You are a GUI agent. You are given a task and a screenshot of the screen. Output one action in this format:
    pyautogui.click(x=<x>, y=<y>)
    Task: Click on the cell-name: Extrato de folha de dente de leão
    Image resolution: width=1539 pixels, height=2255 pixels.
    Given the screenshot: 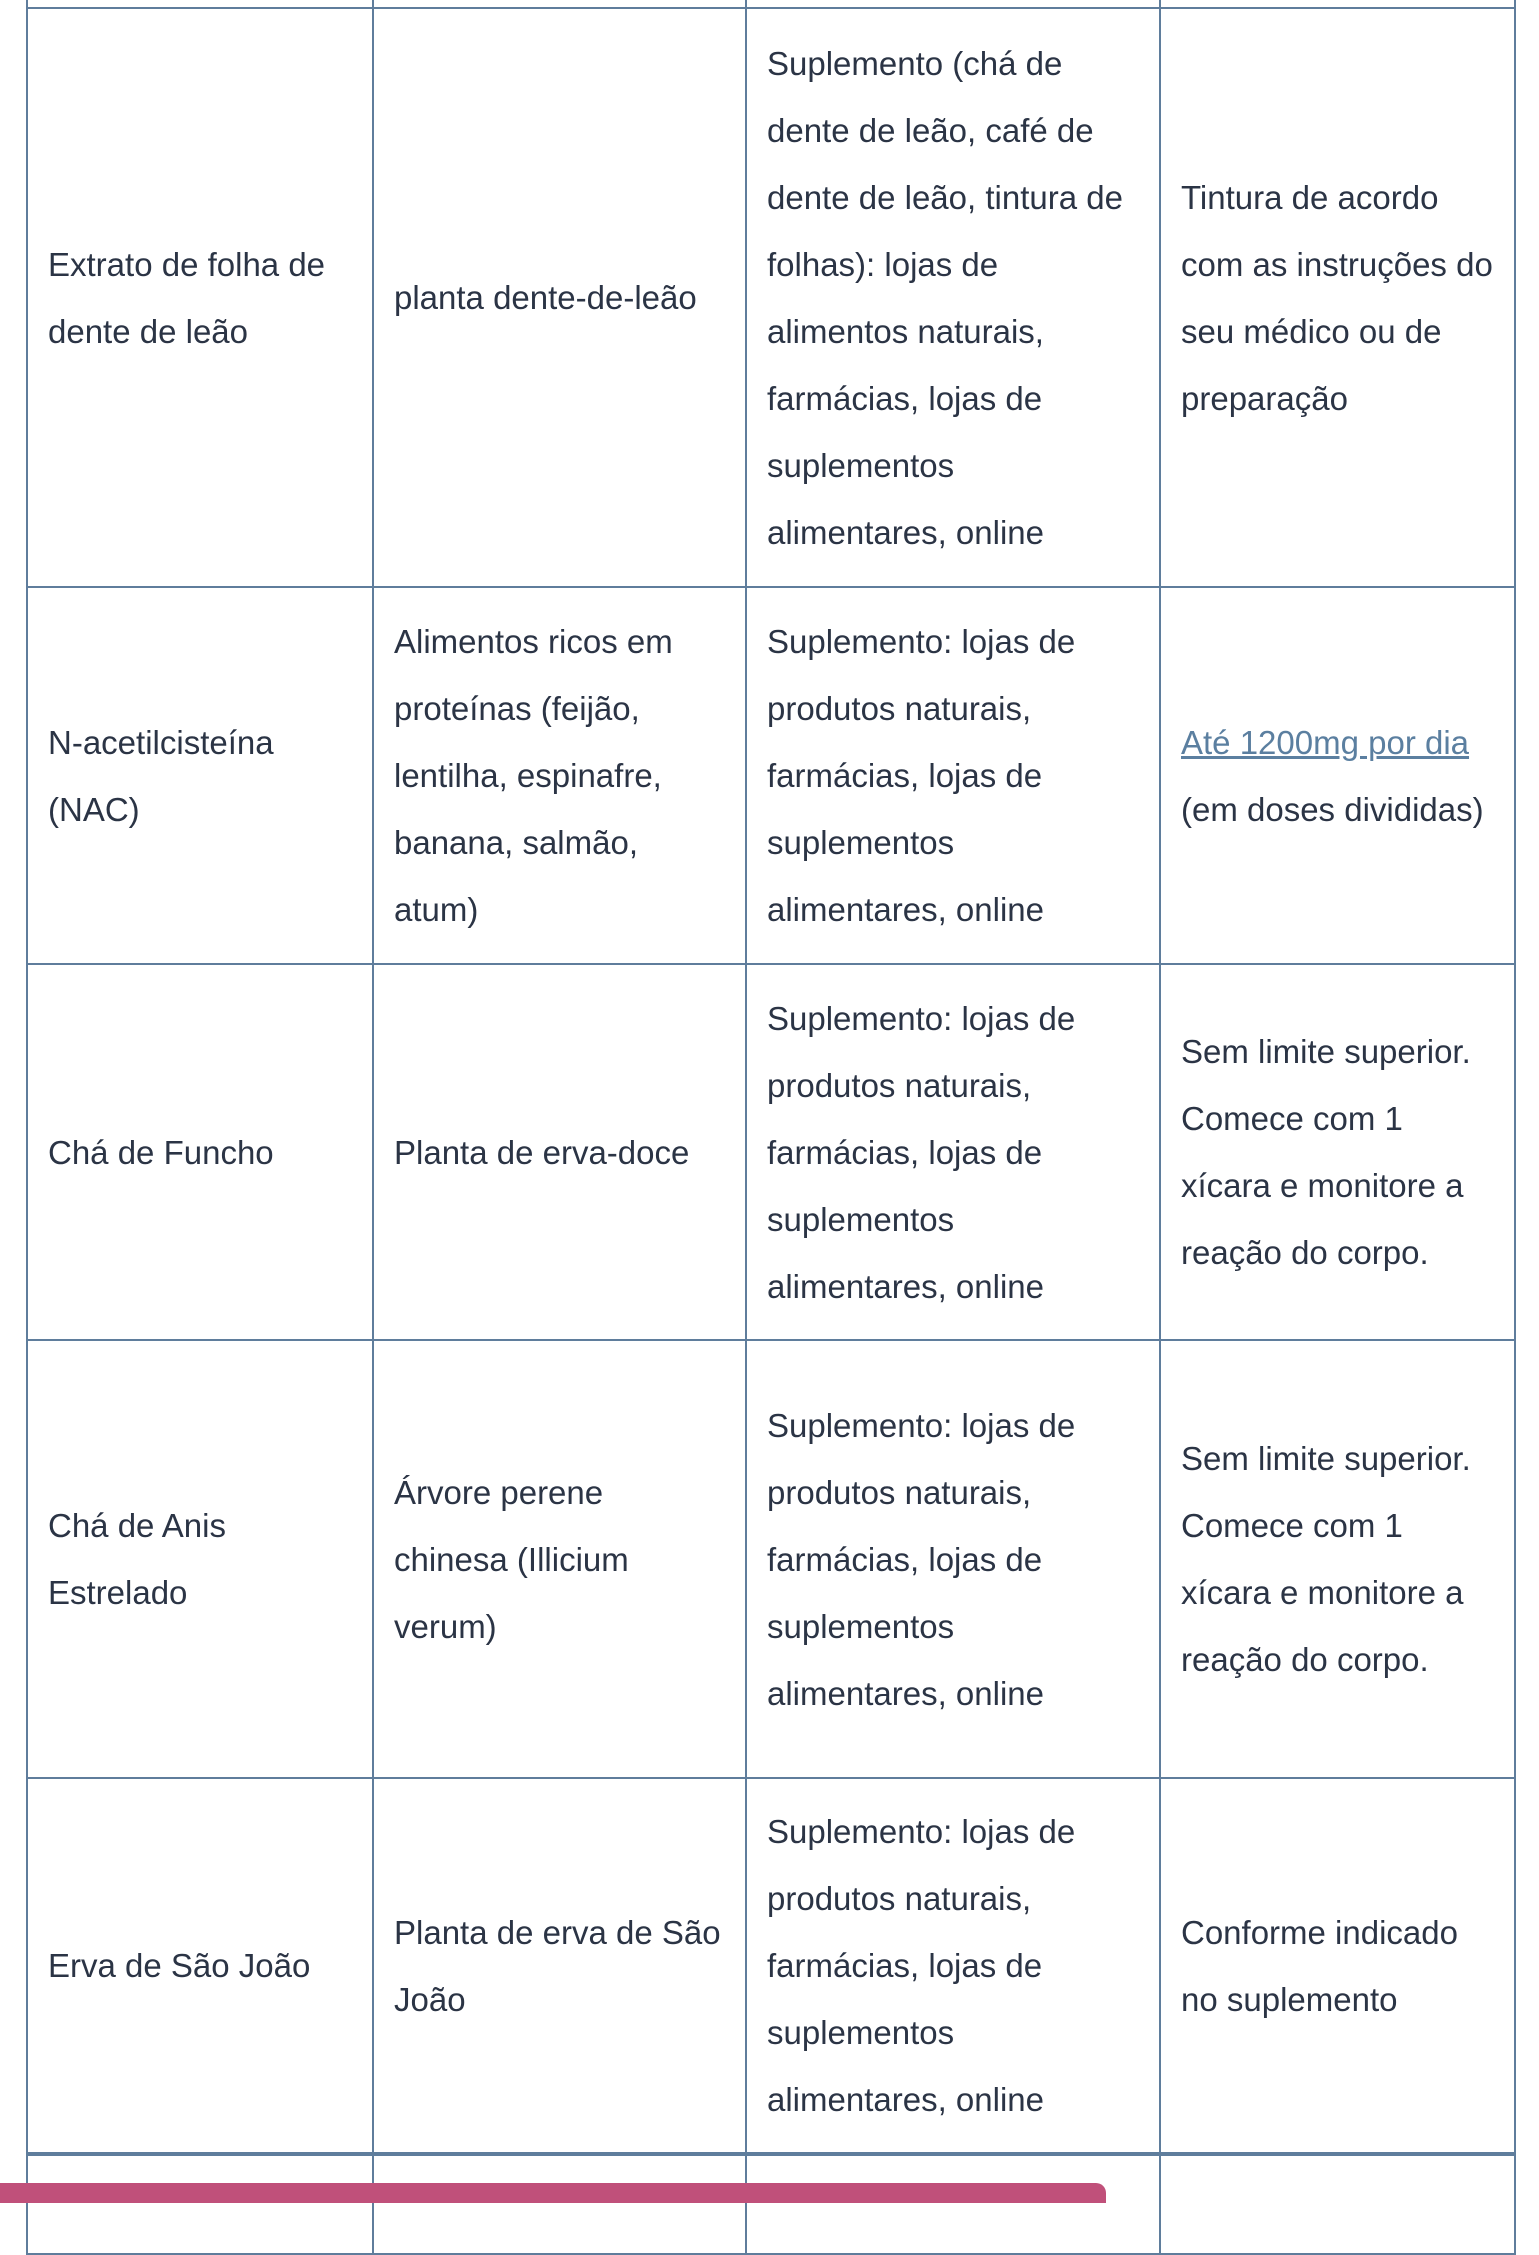 What is the action you would take?
    pyautogui.click(x=200, y=297)
    